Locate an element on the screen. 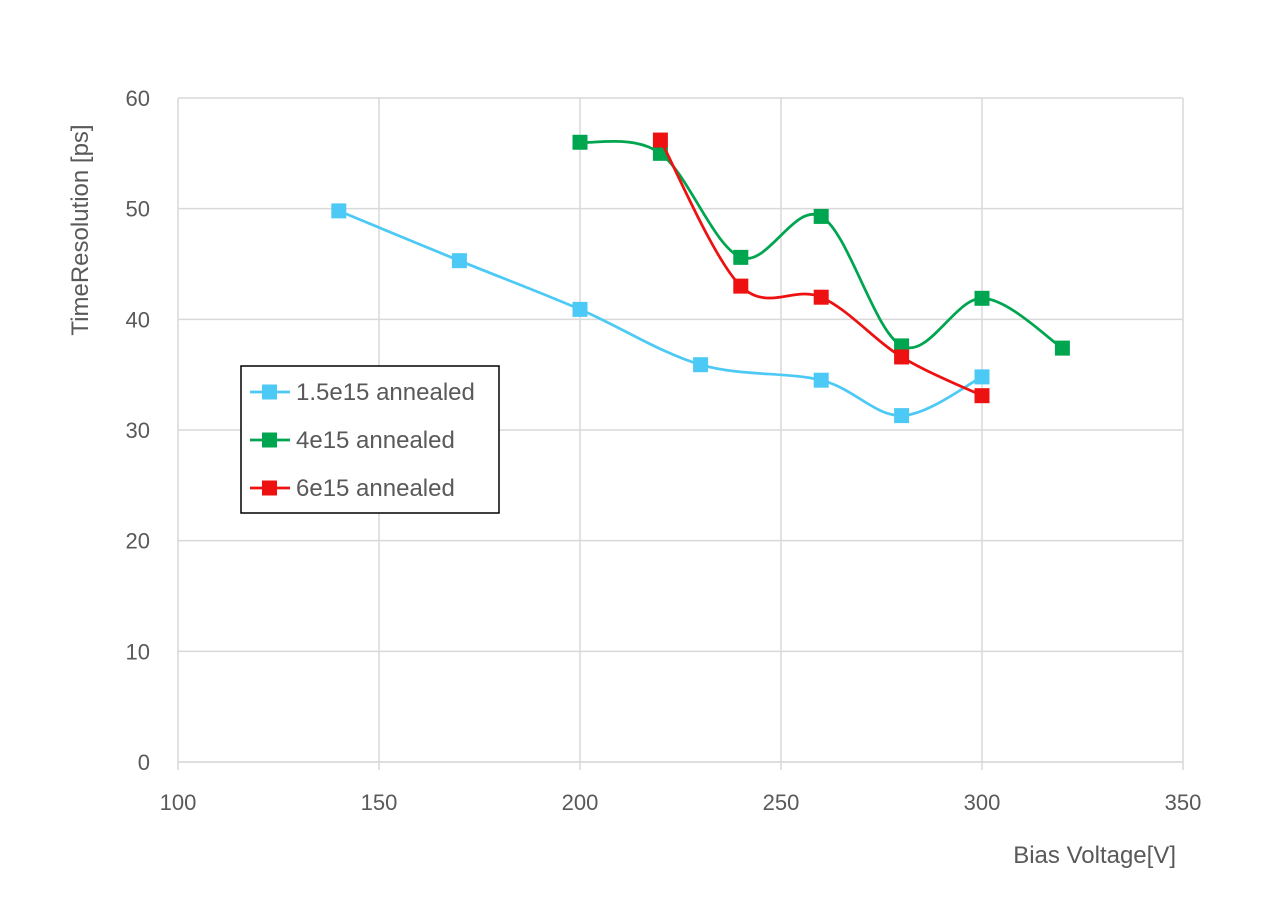  legend-label: 6e15 annealed is located at coordinates (375, 488).